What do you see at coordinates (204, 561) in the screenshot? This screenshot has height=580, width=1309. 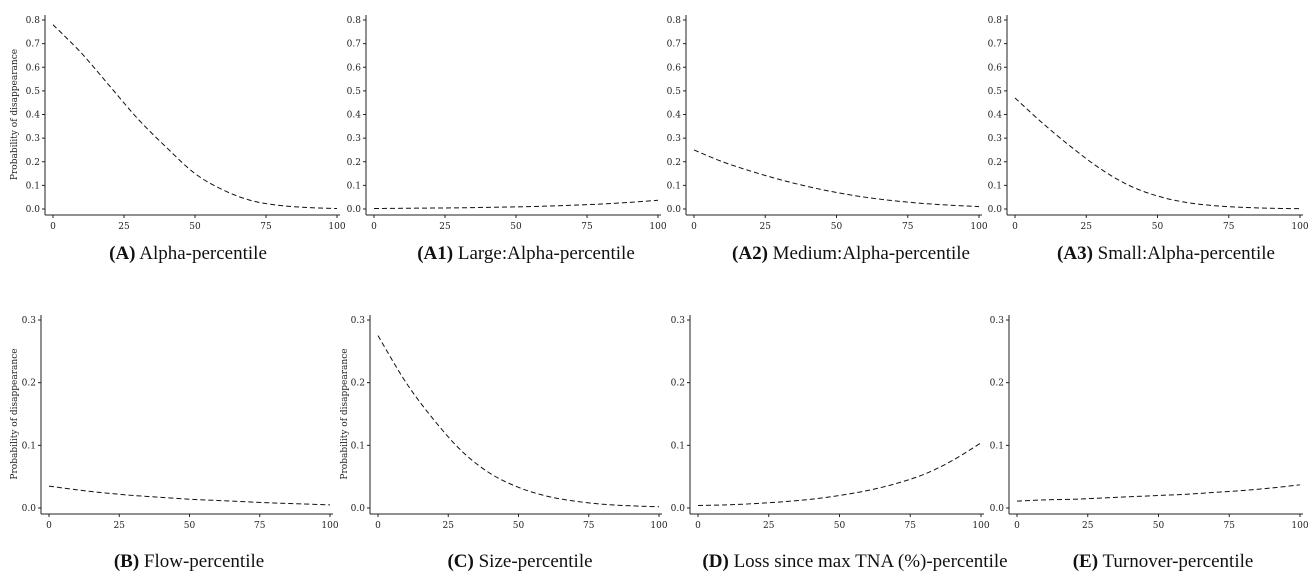 I see `panel-caption: Flow-percentile` at bounding box center [204, 561].